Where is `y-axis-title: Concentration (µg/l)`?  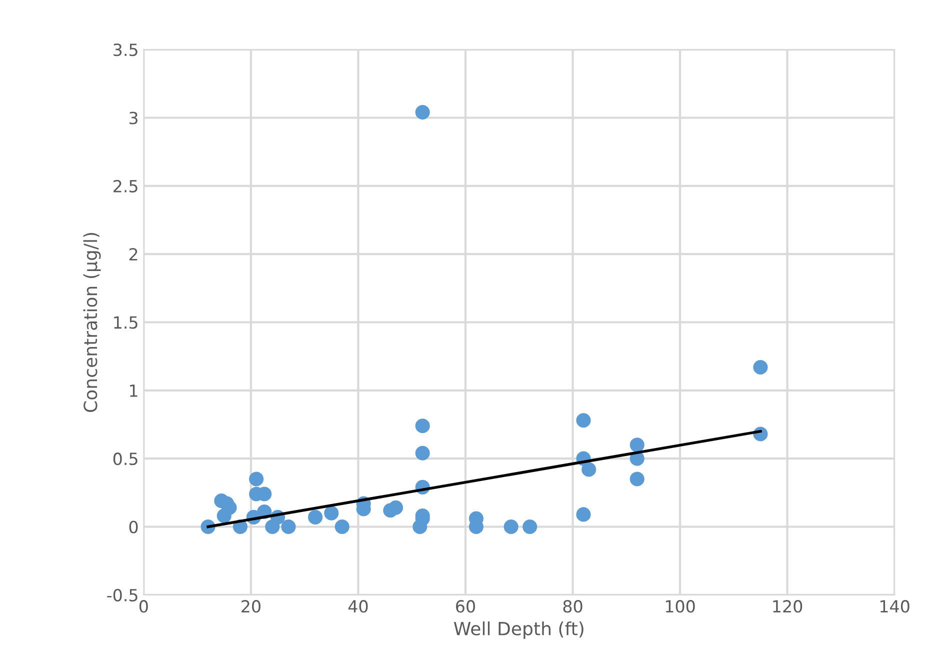 y-axis-title: Concentration (µg/l) is located at coordinates (92, 322).